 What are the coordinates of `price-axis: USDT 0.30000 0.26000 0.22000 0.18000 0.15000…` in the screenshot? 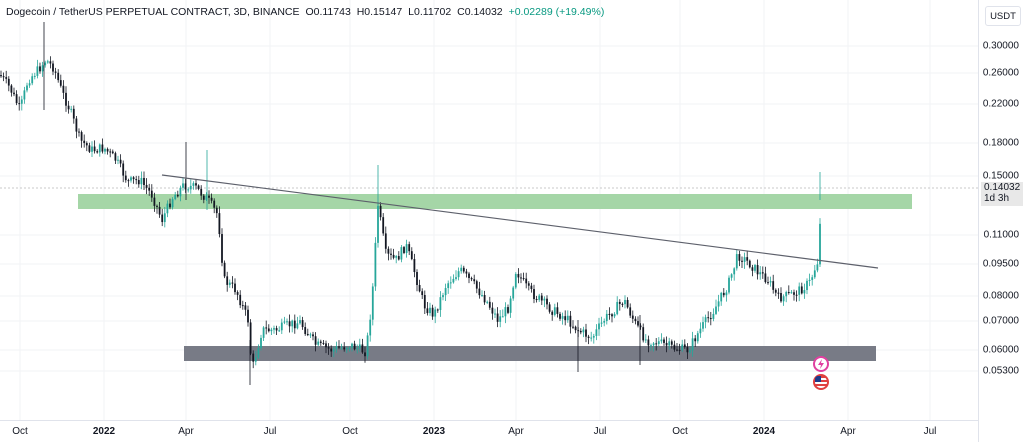 It's located at (1001, 221).